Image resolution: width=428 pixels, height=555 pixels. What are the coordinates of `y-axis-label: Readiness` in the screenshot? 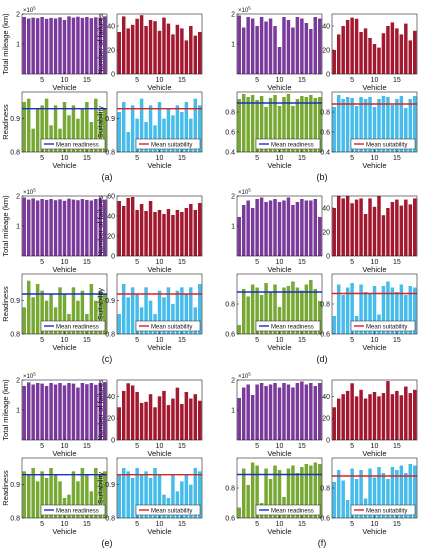 It's located at (5, 304).